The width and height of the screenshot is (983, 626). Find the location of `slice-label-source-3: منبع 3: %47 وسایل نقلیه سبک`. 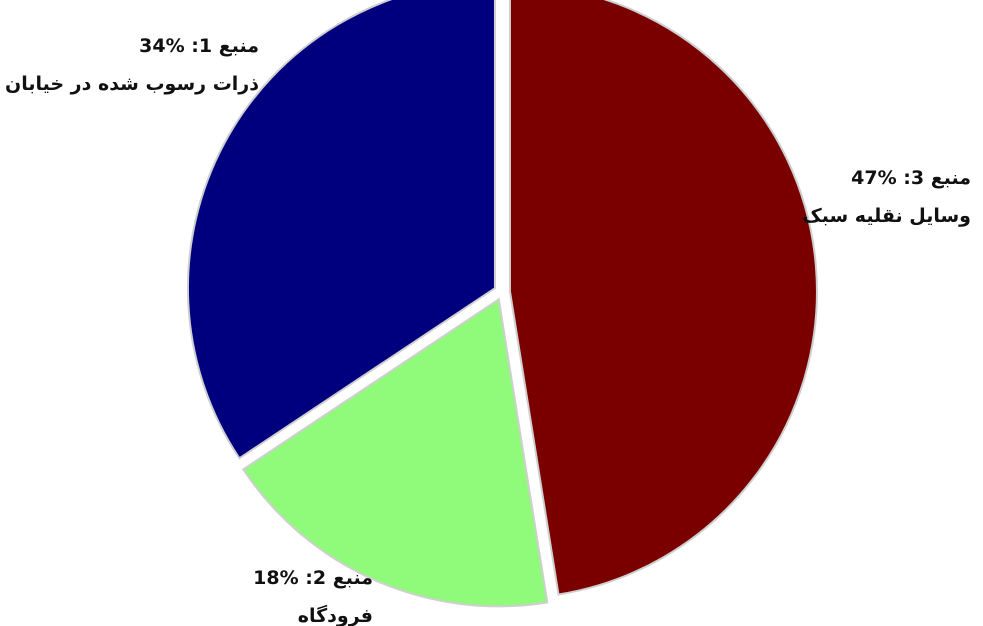

slice-label-source-3: منبع 3: %47 وسایل نقلیه سبک is located at coordinates (886, 197).